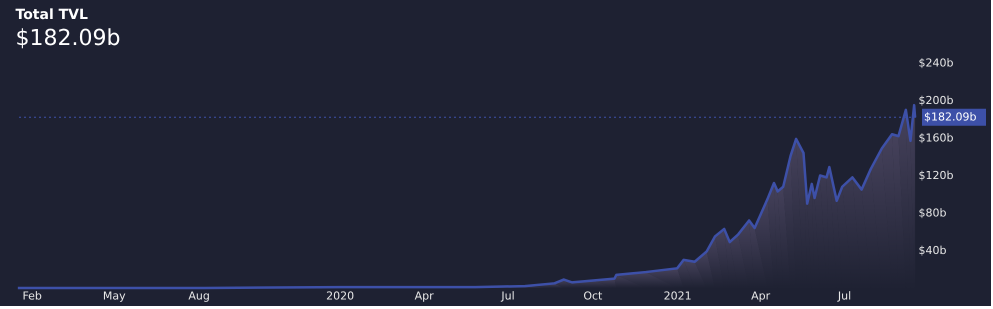 Image resolution: width=993 pixels, height=309 pixels. Describe the element at coordinates (68, 38) in the screenshot. I see `chart-subtitle: $182.09b` at that location.